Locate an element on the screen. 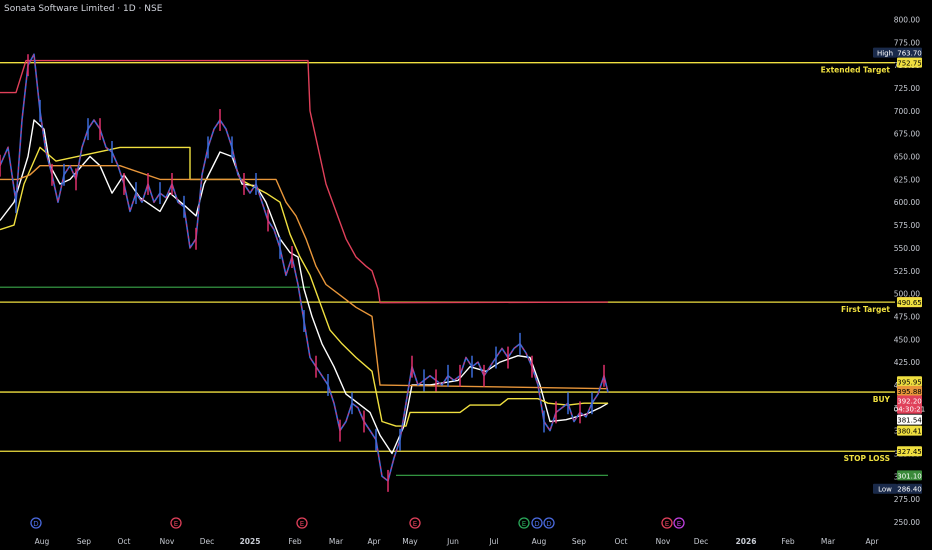 This screenshot has height=550, width=932. level-label: BUY is located at coordinates (882, 399).